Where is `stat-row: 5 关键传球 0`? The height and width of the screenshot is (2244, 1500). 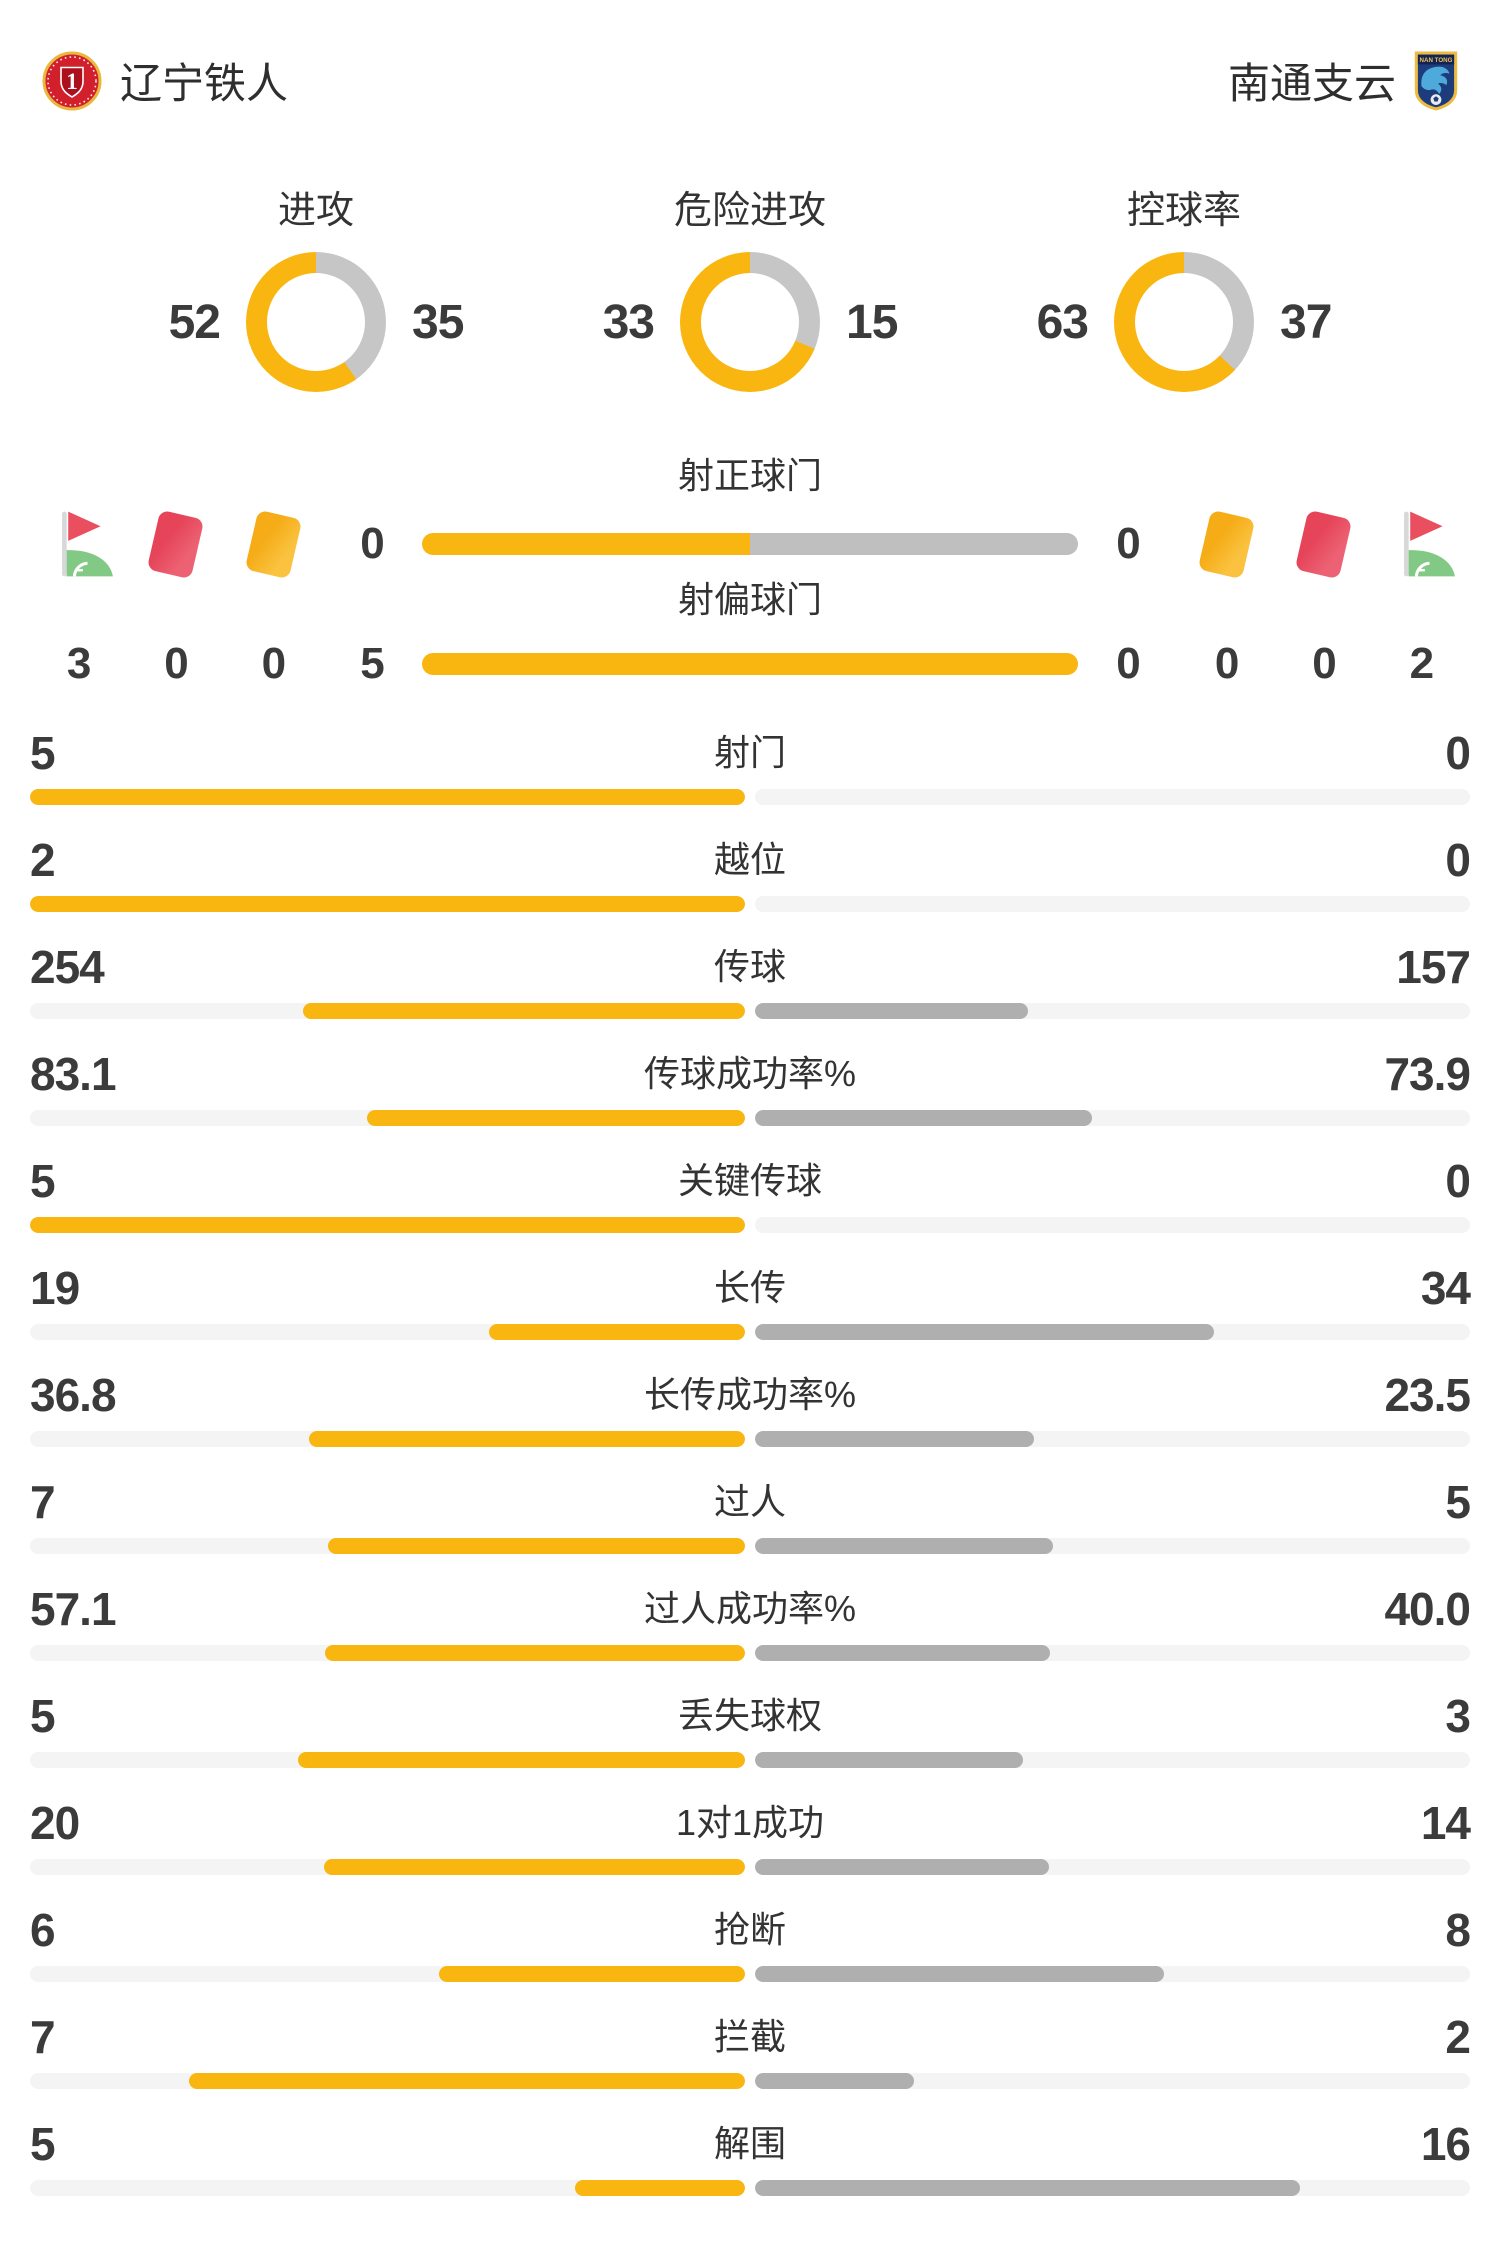 stat-row: 5 关键传球 0 is located at coordinates (750, 1194).